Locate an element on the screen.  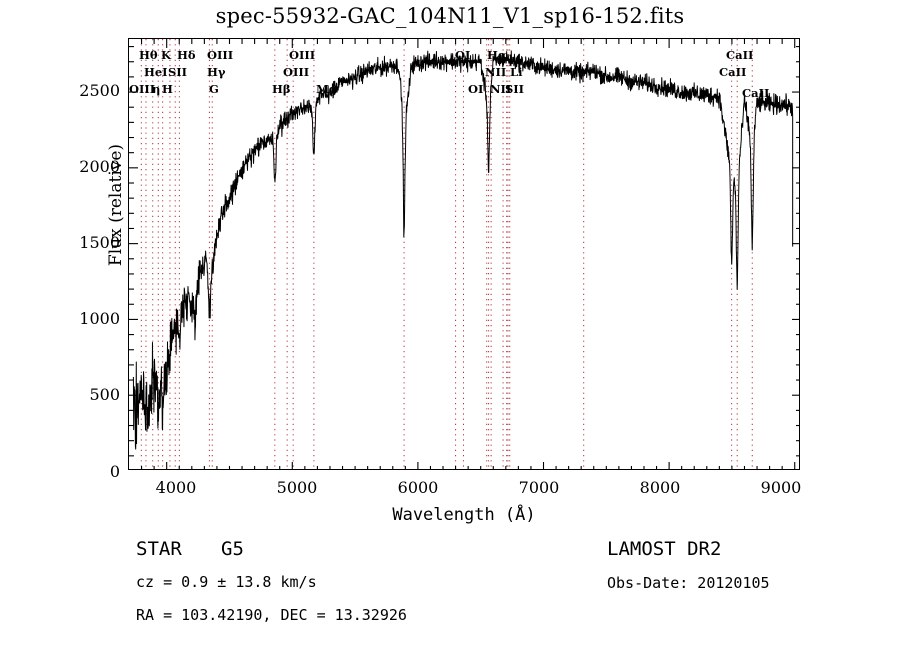
x-tick-label-8000: 8000 is located at coordinates (660, 487).